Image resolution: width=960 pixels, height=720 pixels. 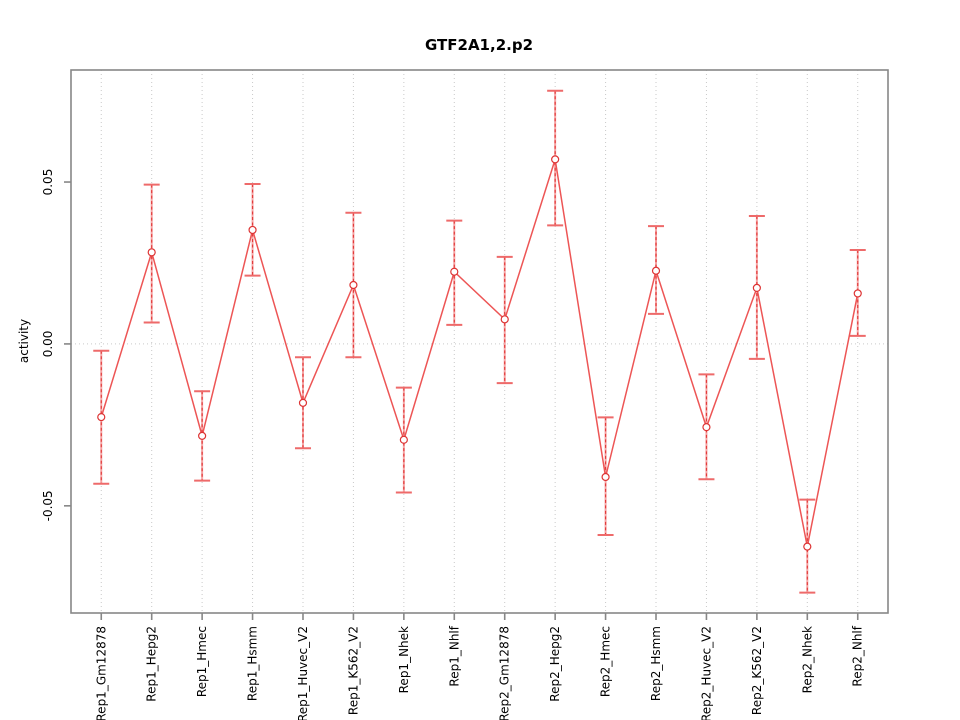 I want to click on x-axis-ticks, so click(x=479, y=616).